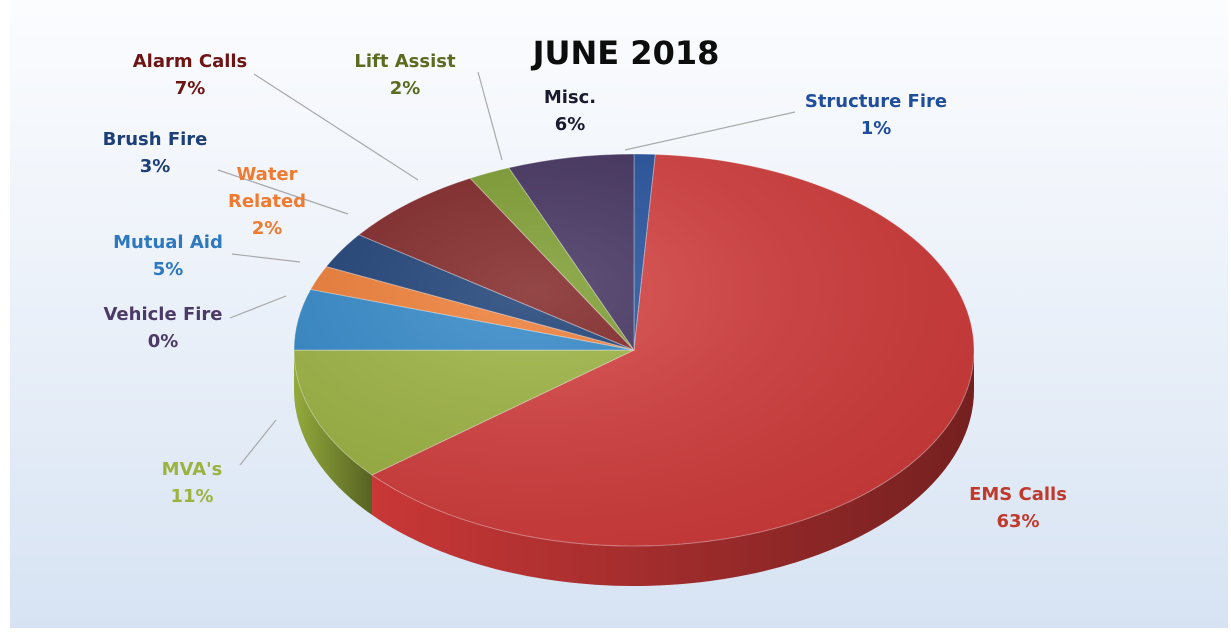  Describe the element at coordinates (405, 61) in the screenshot. I see `label-name-lift-assist: Lift Assist` at that location.